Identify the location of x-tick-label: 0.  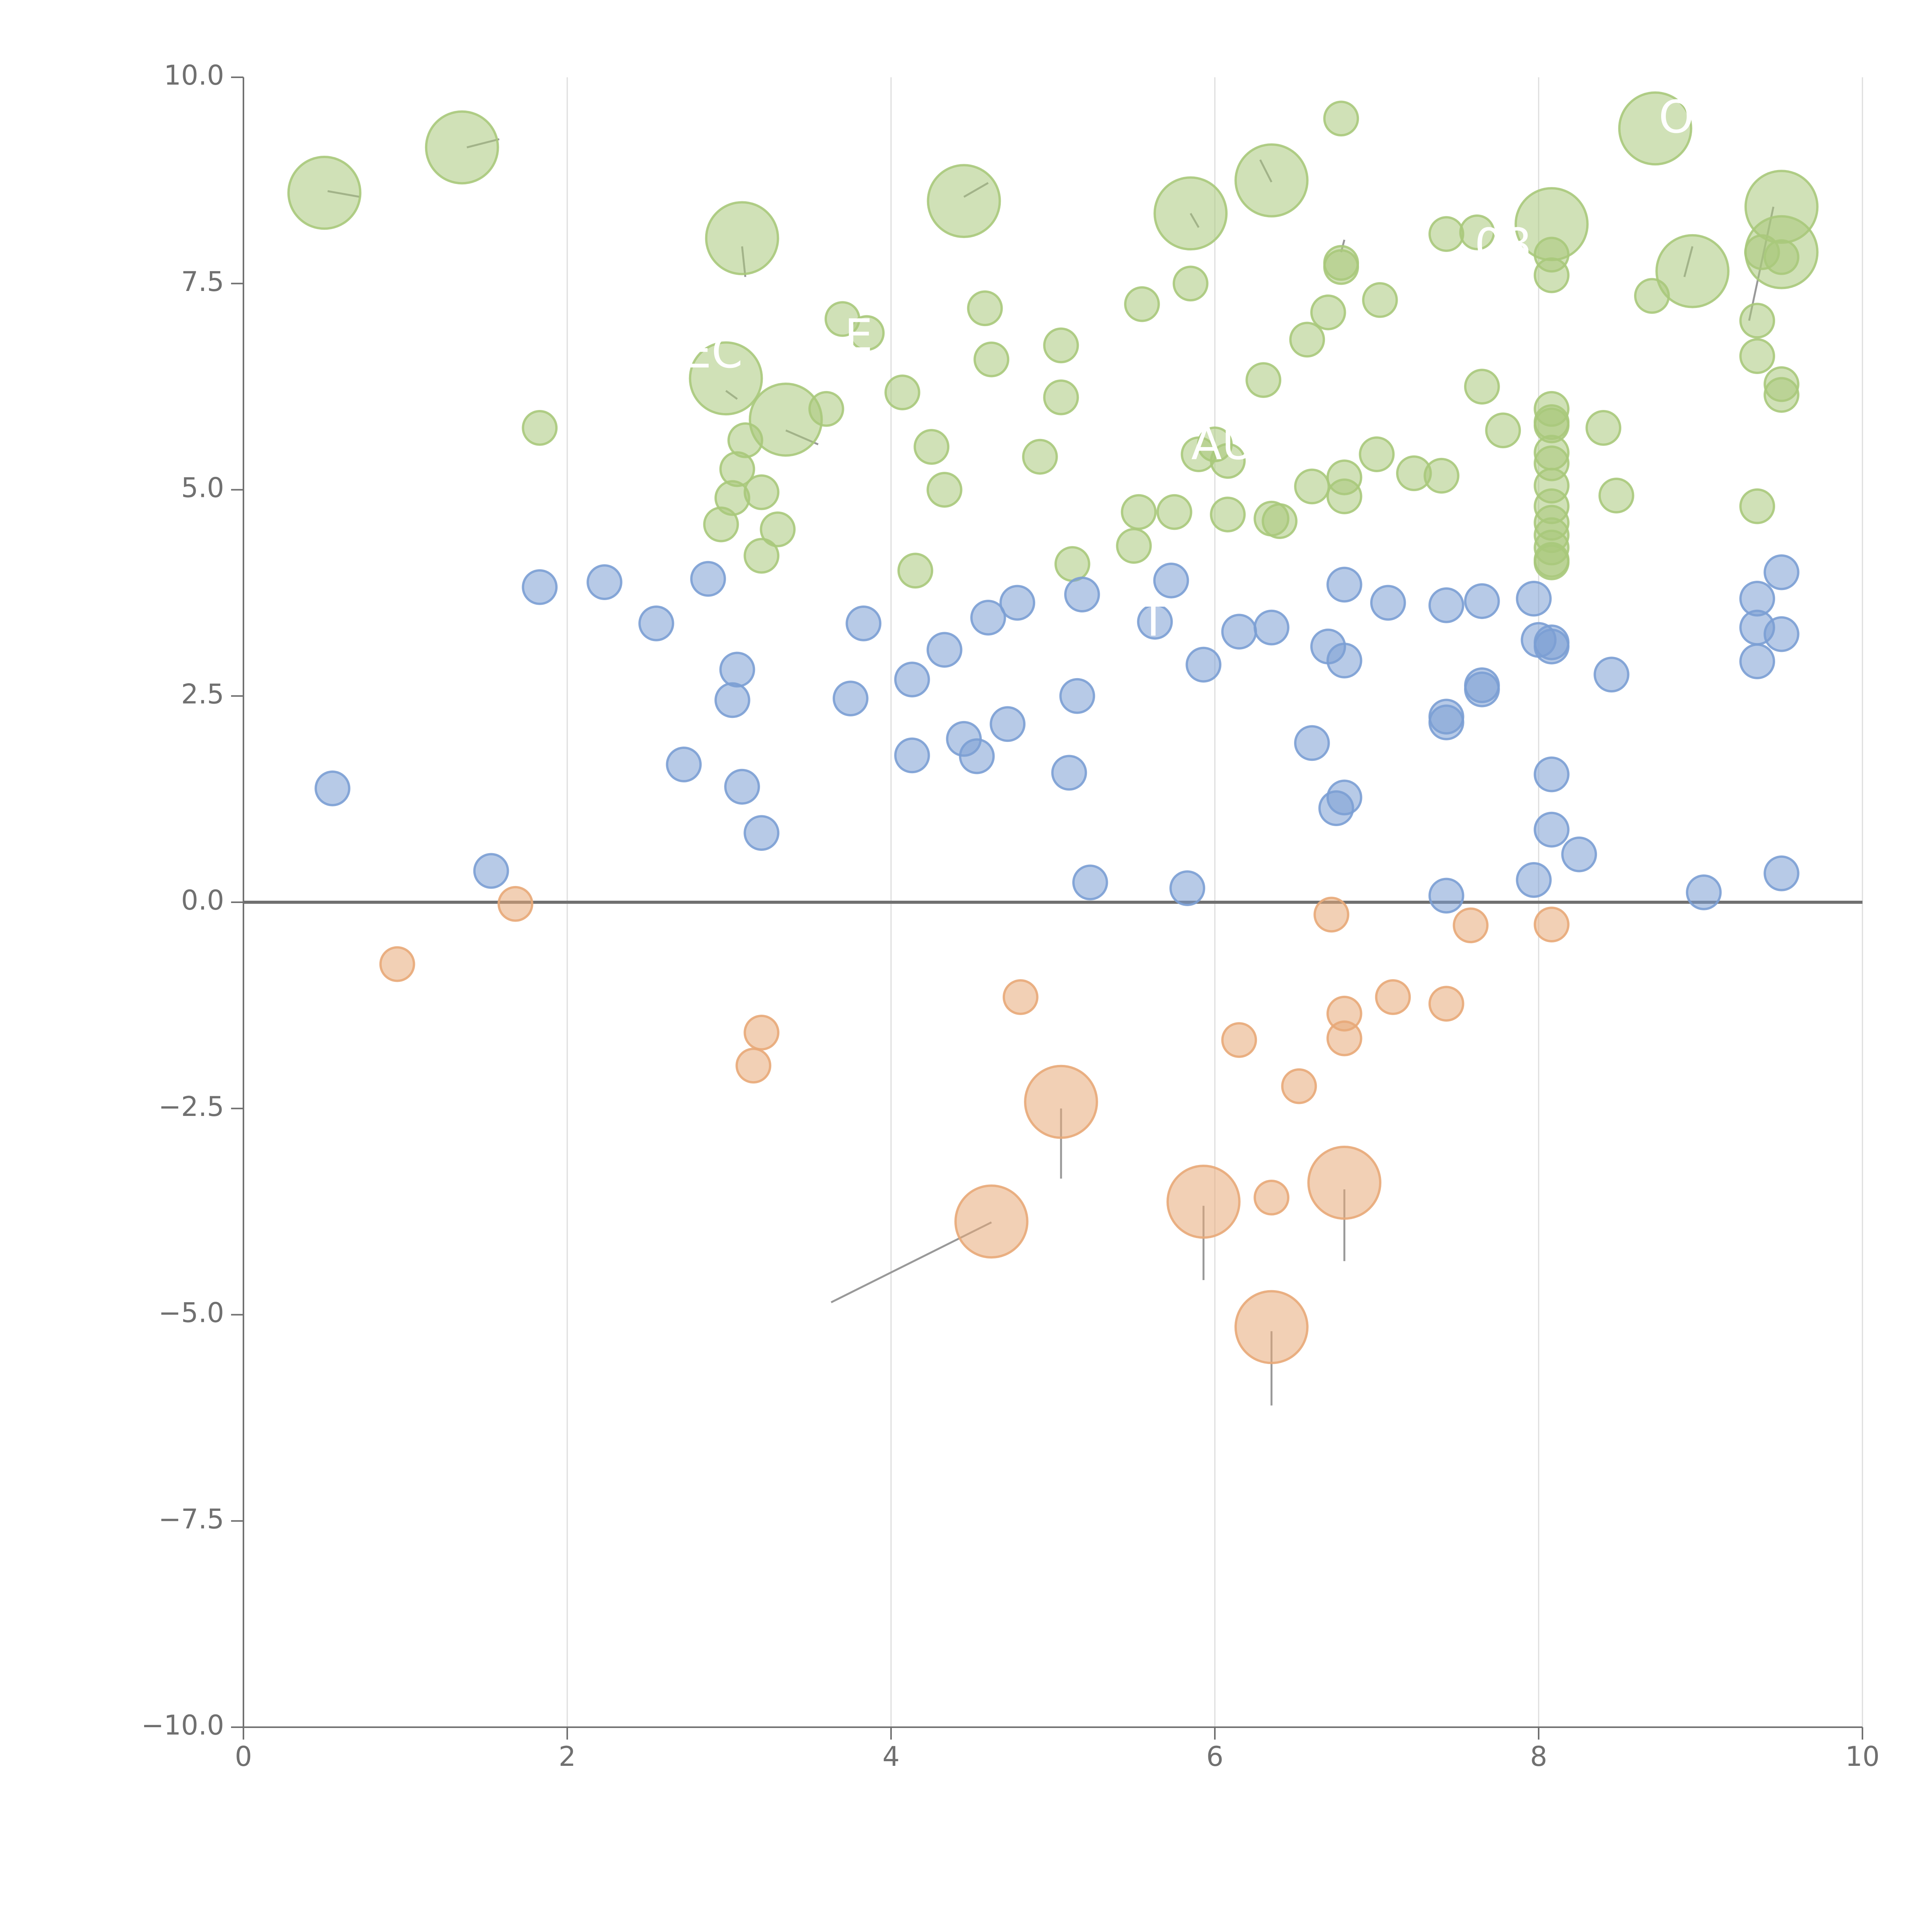
(244, 1756).